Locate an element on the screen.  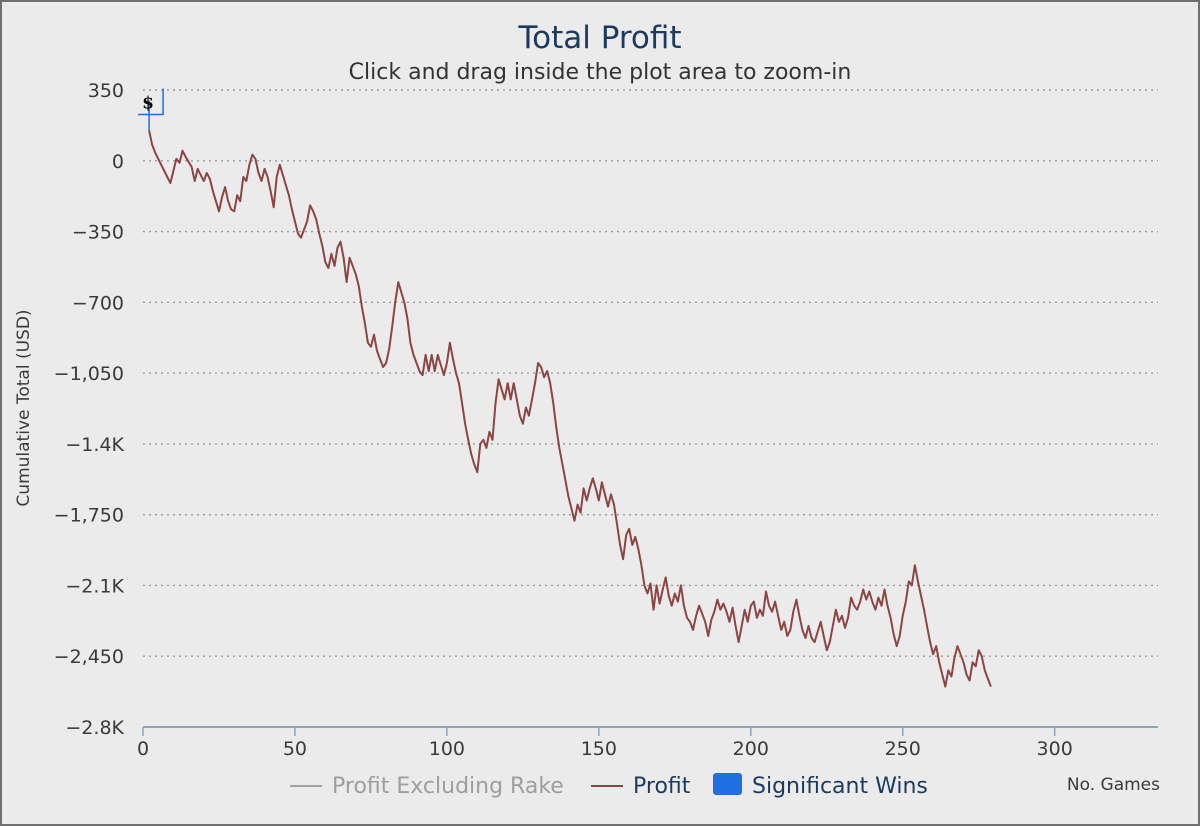
legend-symbol is located at coordinates (727, 784).